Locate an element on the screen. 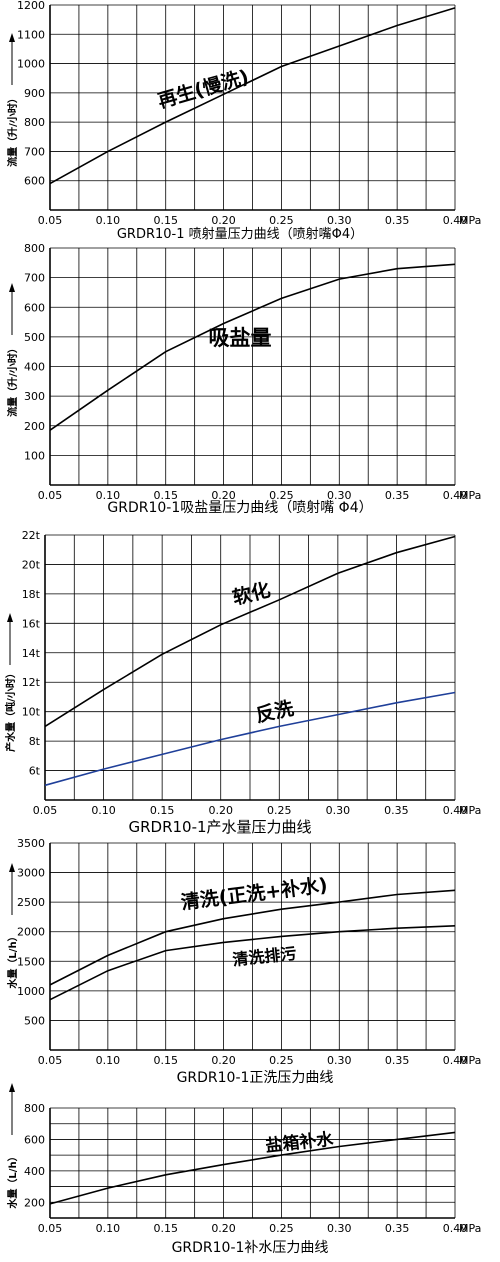 The image size is (500, 1262). y-tick-label: 1500 is located at coordinates (31, 961).